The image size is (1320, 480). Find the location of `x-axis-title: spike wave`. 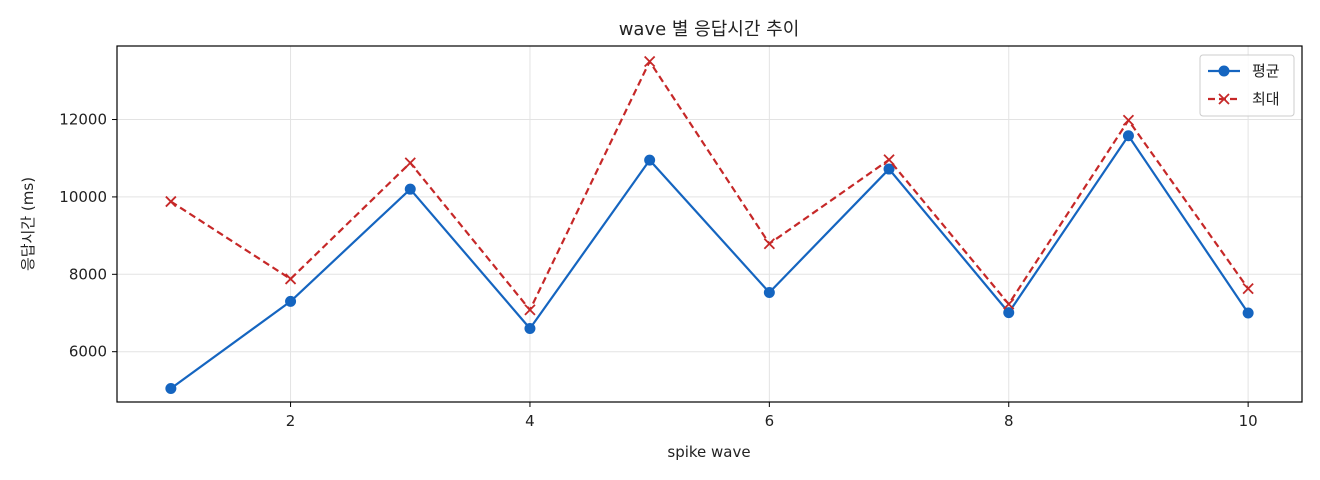

x-axis-title: spike wave is located at coordinates (708, 452).